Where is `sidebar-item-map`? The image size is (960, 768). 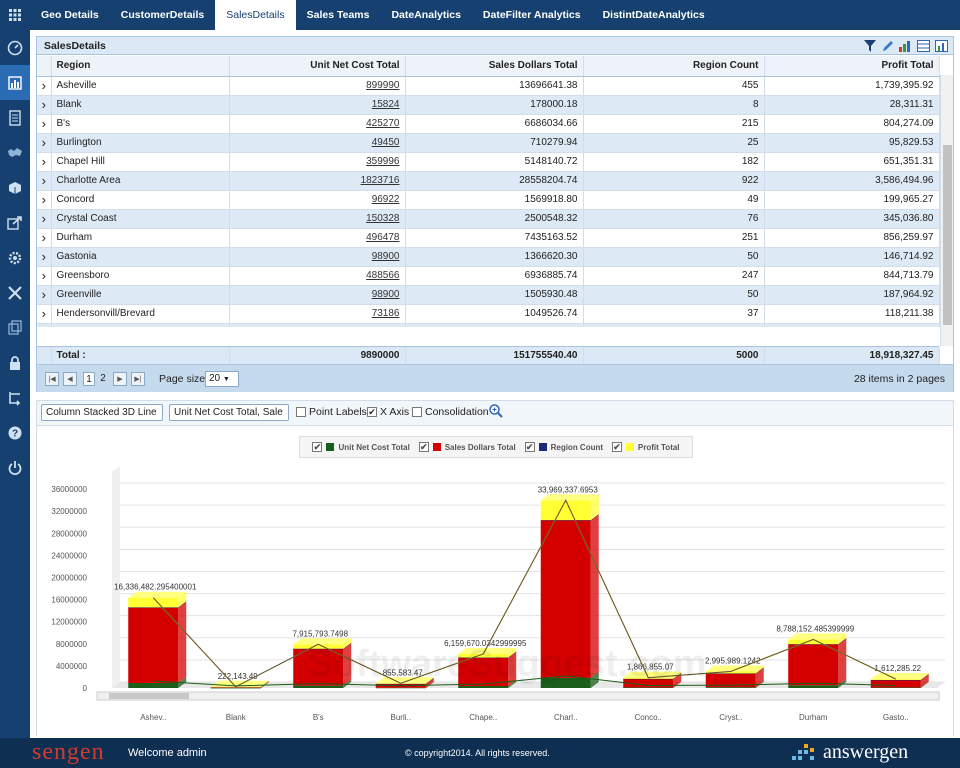 sidebar-item-map is located at coordinates (15, 152).